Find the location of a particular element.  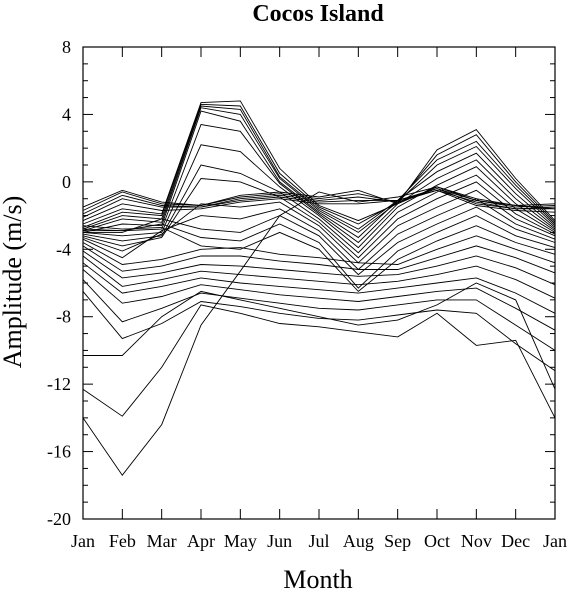

y-tick-label: 0 is located at coordinates (66, 182).